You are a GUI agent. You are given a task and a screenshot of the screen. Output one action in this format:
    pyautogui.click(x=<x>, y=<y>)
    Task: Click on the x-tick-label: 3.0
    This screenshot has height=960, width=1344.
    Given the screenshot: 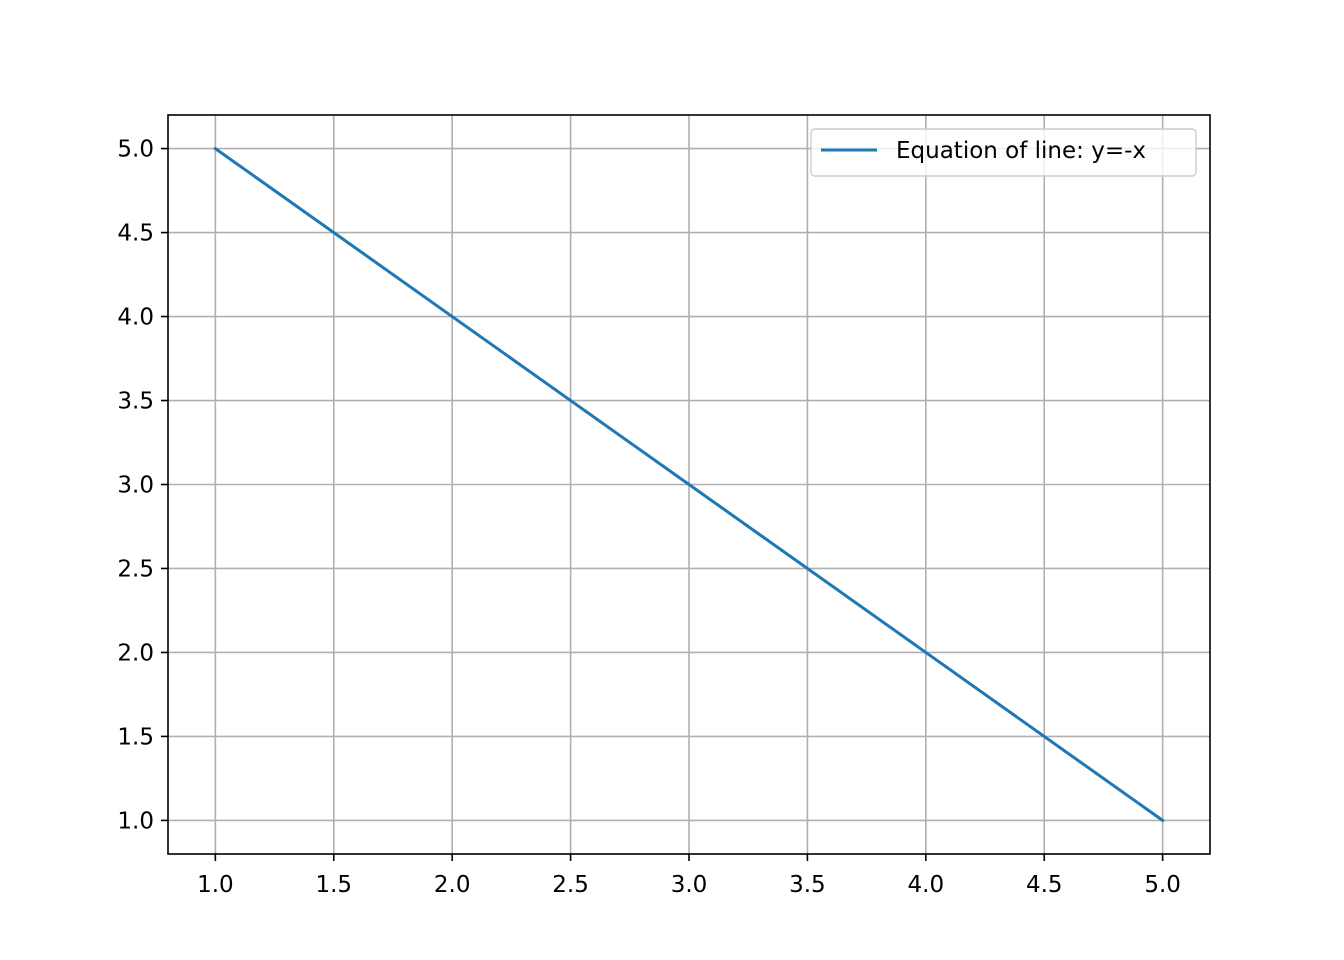 What is the action you would take?
    pyautogui.click(x=689, y=885)
    